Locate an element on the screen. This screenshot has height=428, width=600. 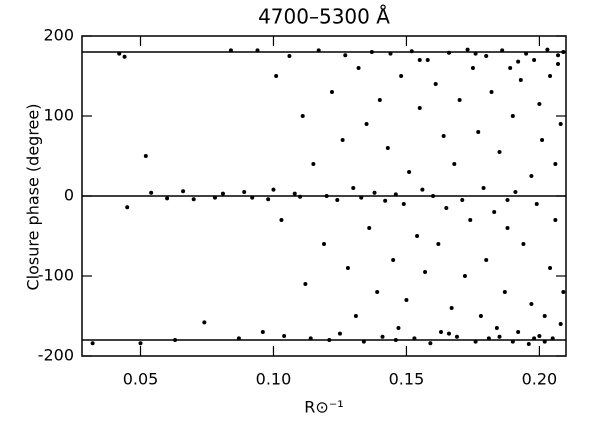
x-tick-label: 0.10 is located at coordinates (274, 379).